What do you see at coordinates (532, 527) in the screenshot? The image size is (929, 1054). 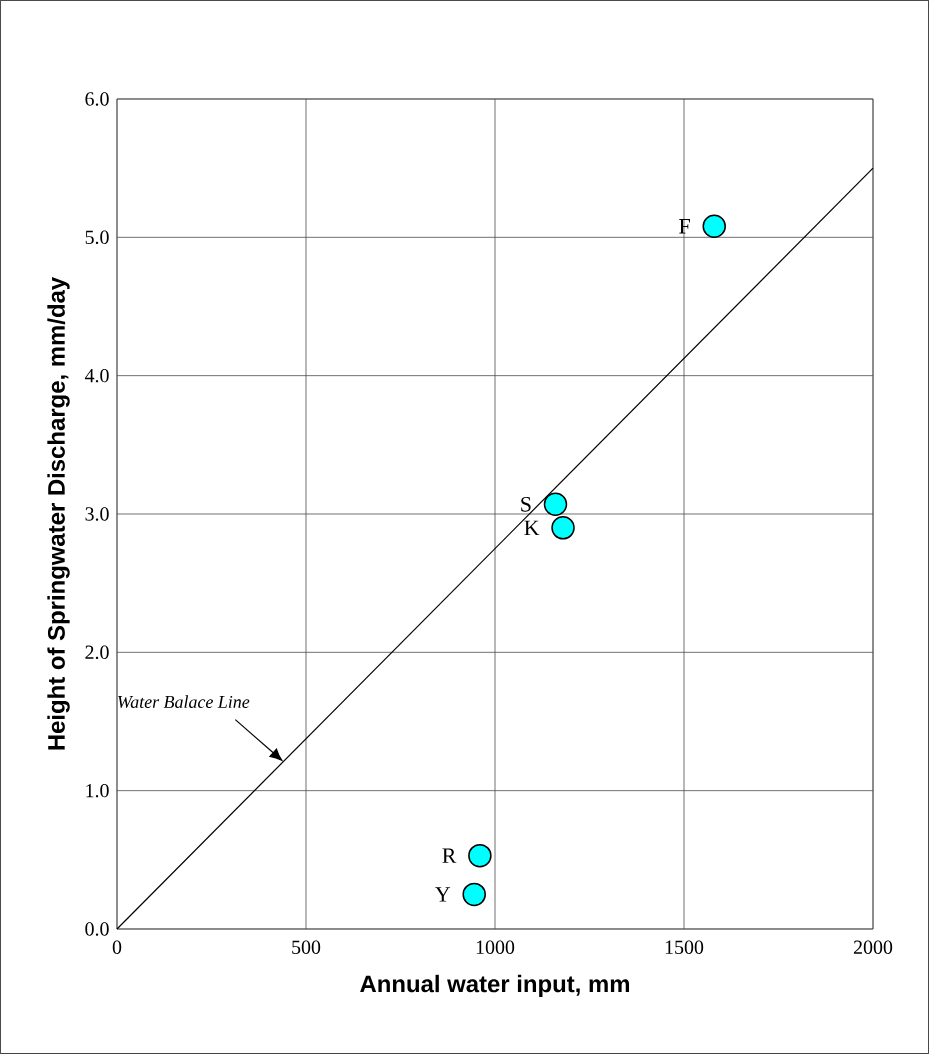 I see `annotation: K` at bounding box center [532, 527].